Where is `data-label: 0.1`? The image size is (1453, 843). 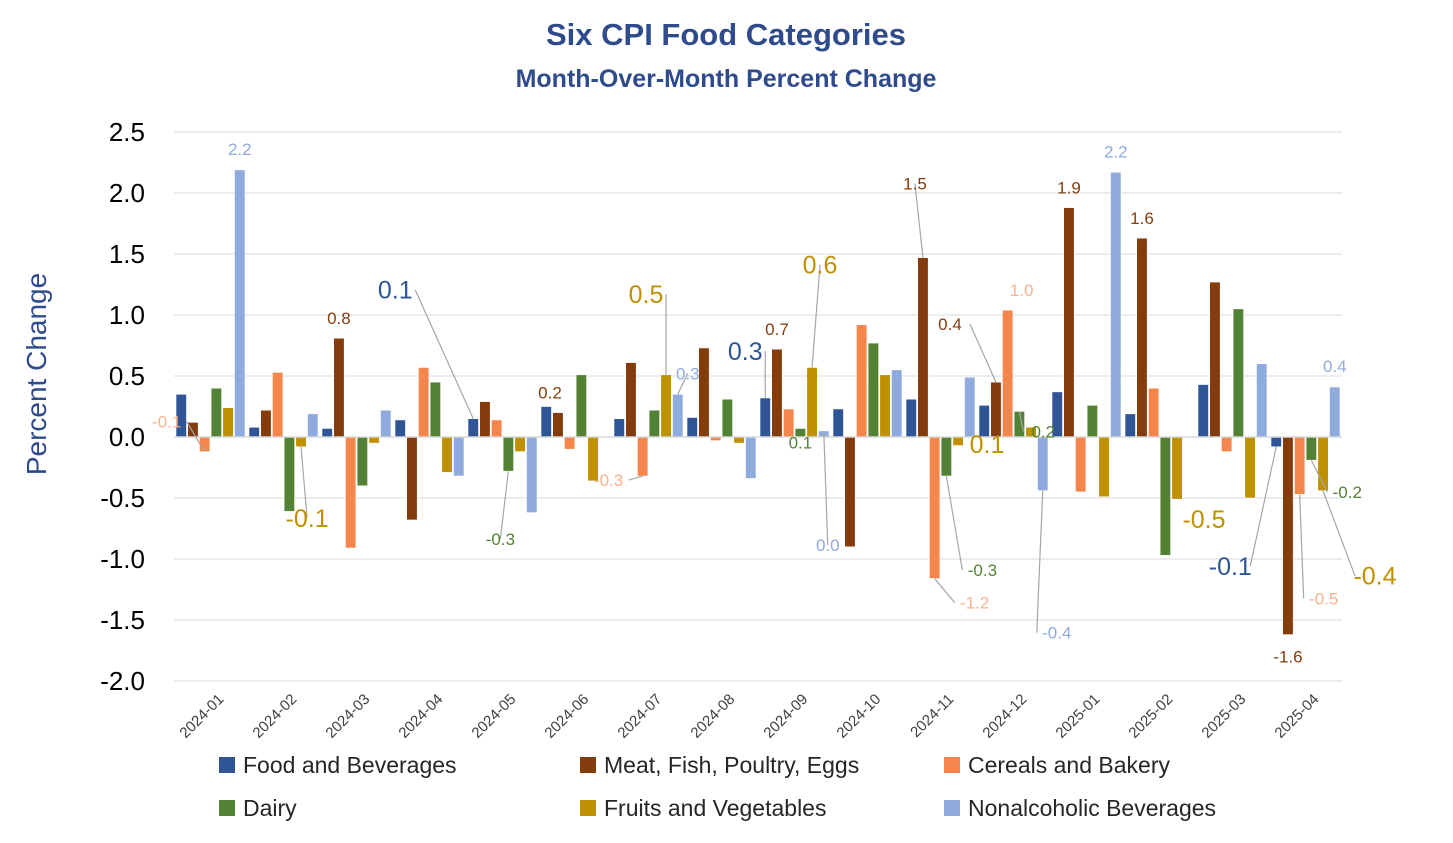 data-label: 0.1 is located at coordinates (987, 445).